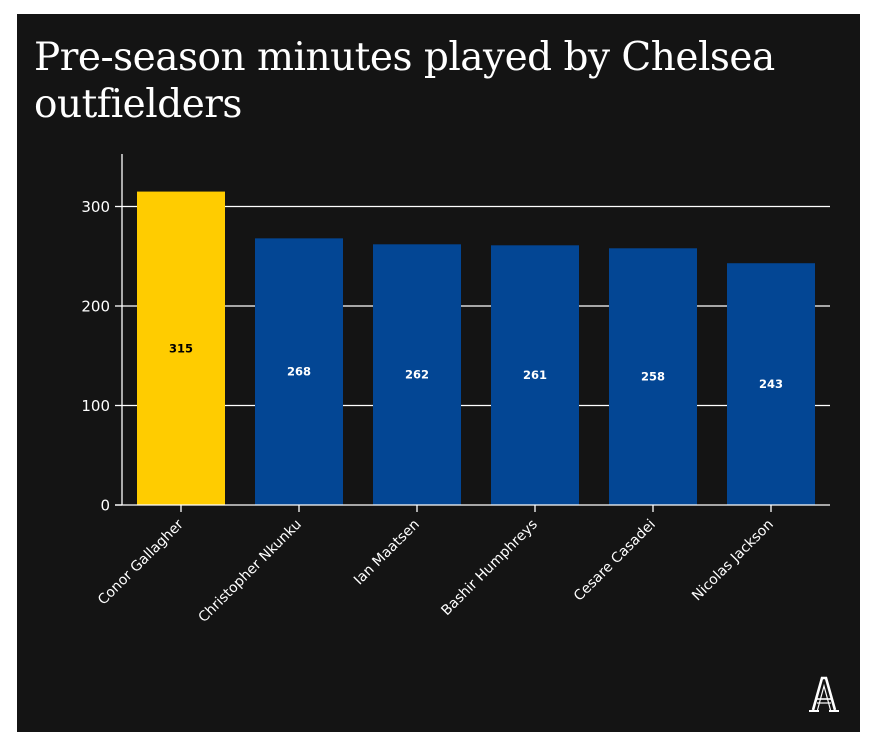  What do you see at coordinates (141, 562) in the screenshot?
I see `x-category-label: Conor Gallagher` at bounding box center [141, 562].